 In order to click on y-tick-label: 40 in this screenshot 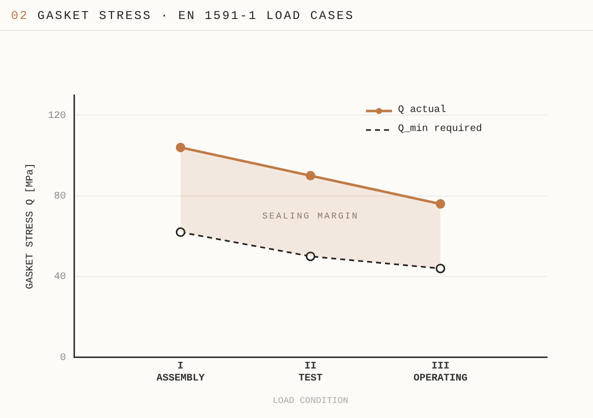, I will do `click(60, 278)`.